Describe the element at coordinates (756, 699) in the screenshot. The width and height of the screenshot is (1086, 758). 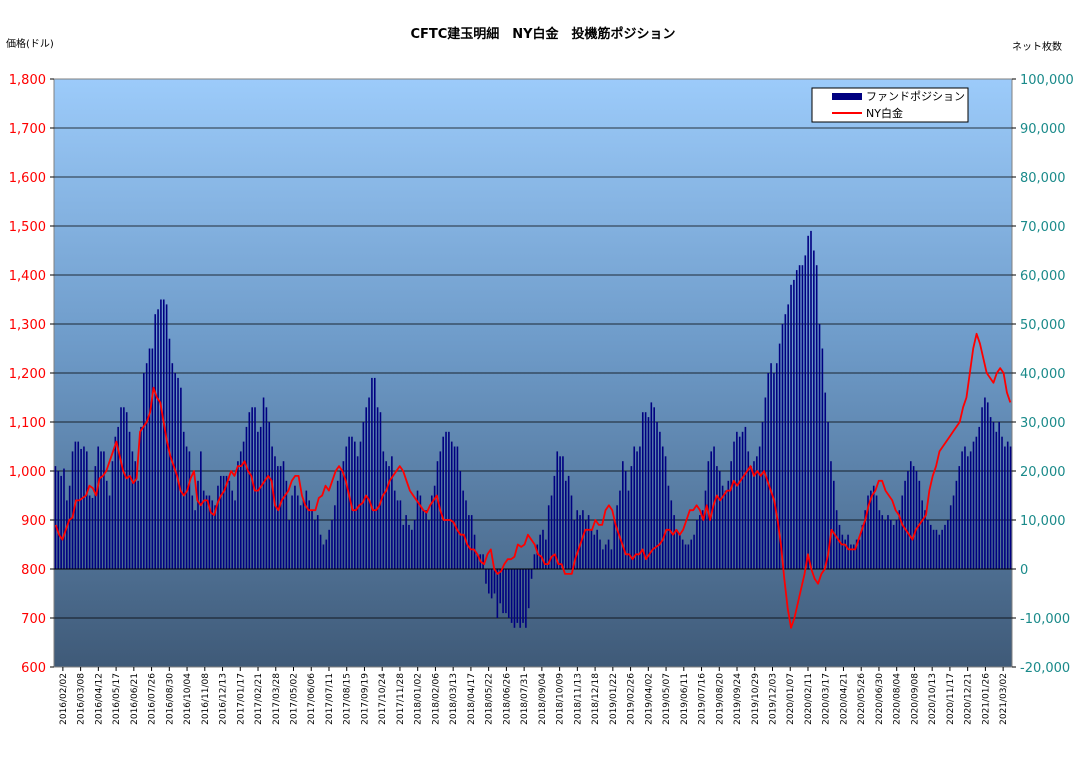
I see `x-tick-label: 2019/10/29` at that location.